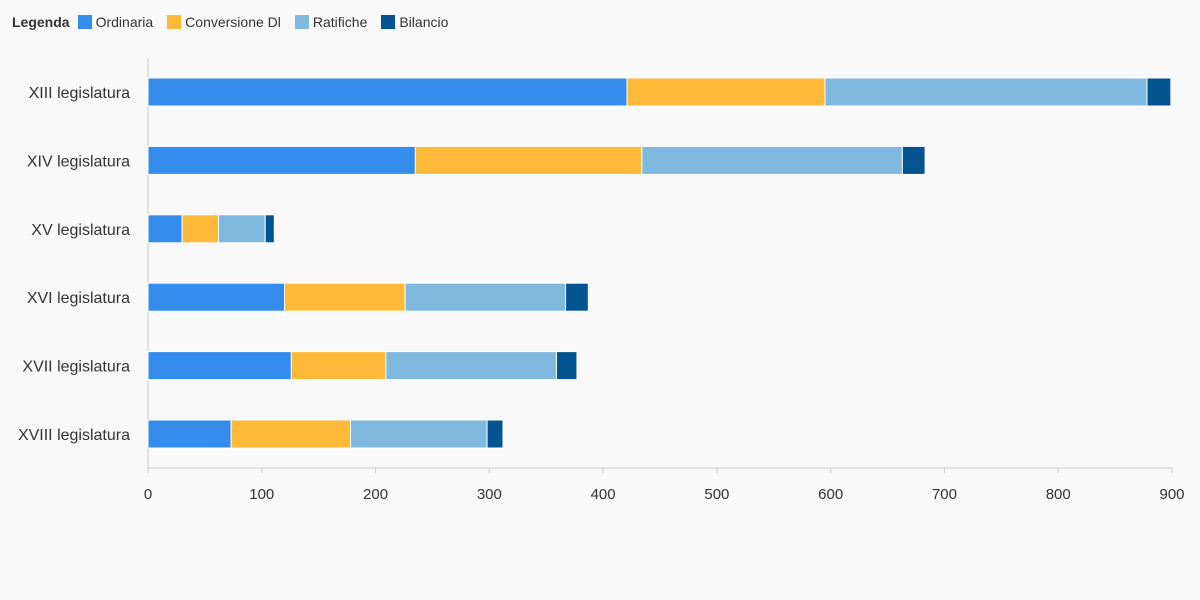  I want to click on legend-label-conversione-dl: Conversione Dl, so click(233, 22).